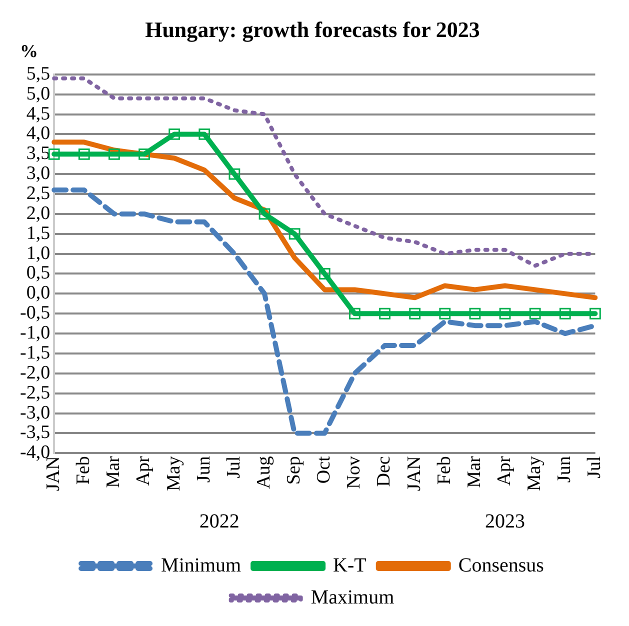 Image resolution: width=629 pixels, height=626 pixels. Describe the element at coordinates (35, 413) in the screenshot. I see `y-tick-label: -3,0` at that location.